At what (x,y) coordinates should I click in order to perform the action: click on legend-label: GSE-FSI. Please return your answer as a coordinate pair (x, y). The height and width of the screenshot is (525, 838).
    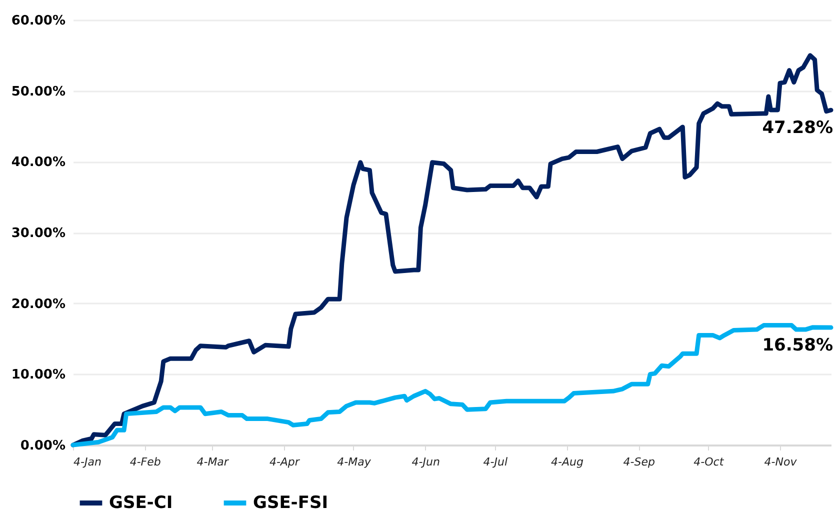
    Looking at the image, I should click on (290, 503).